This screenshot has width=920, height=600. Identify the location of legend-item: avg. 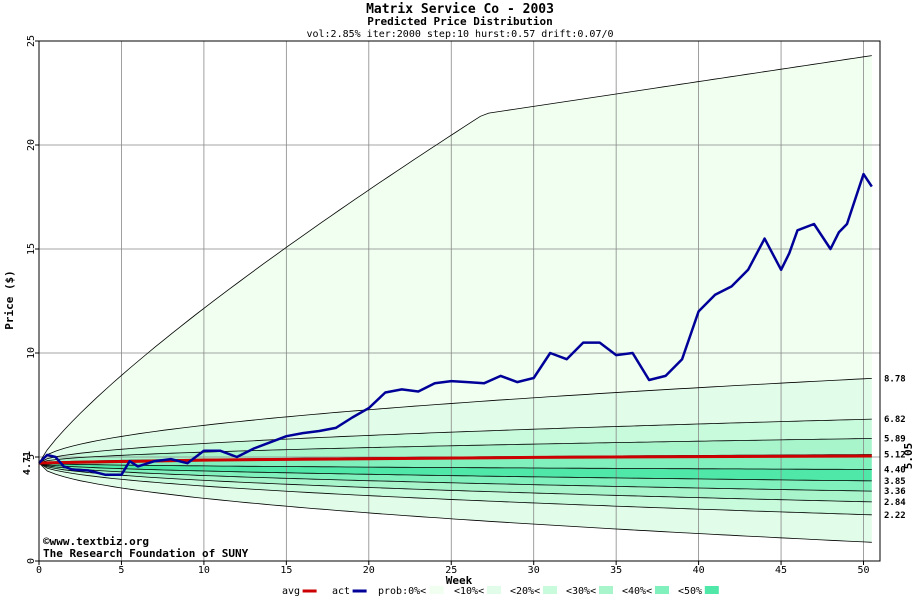
(299, 591).